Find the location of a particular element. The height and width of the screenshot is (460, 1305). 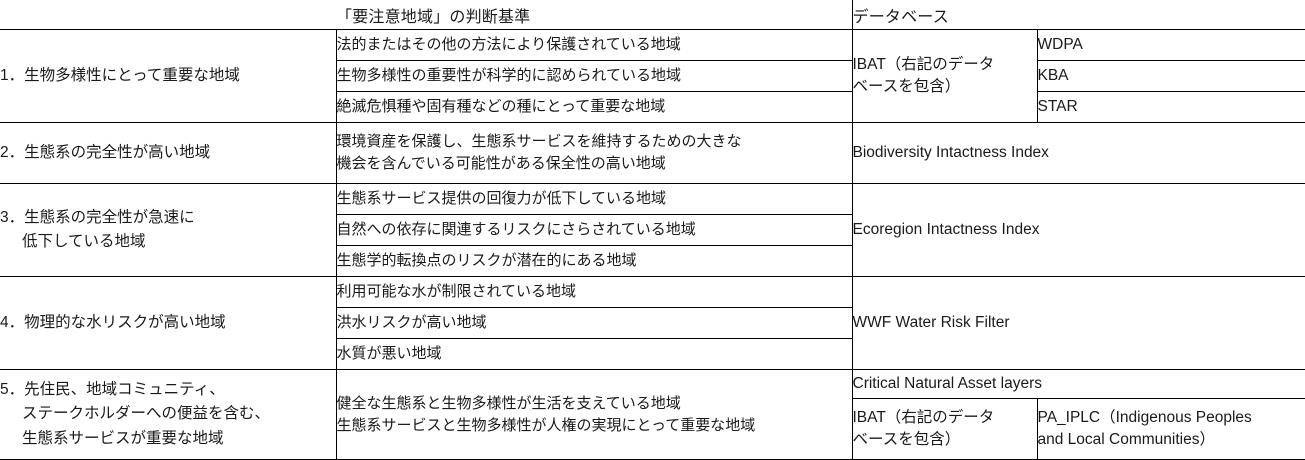

sub-criteria-line: 健全な生態系と生物多様性が生活を支えている地域 is located at coordinates (594, 404).